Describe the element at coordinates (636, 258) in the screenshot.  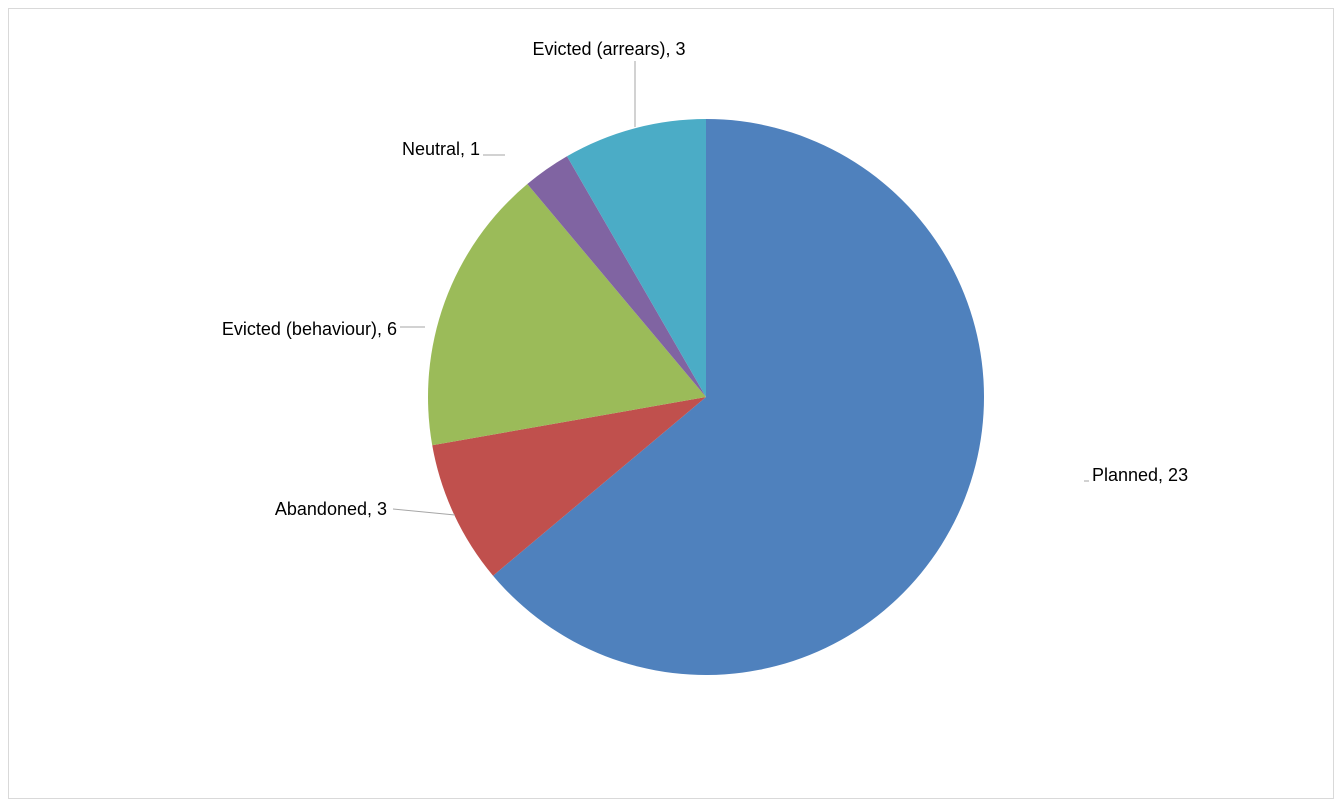
I see `pie-slice-evicted-arrears` at that location.